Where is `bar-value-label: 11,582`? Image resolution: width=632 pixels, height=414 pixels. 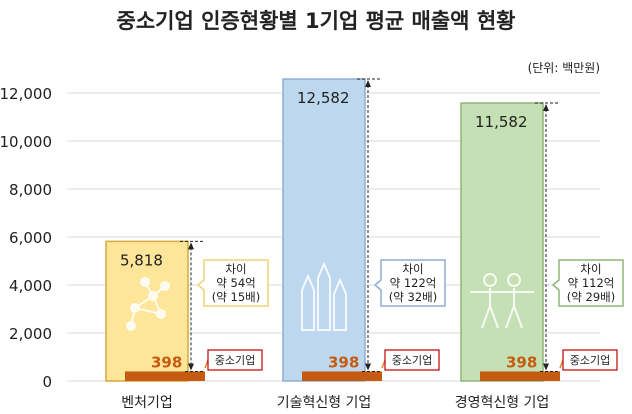
bar-value-label: 11,582 is located at coordinates (501, 122).